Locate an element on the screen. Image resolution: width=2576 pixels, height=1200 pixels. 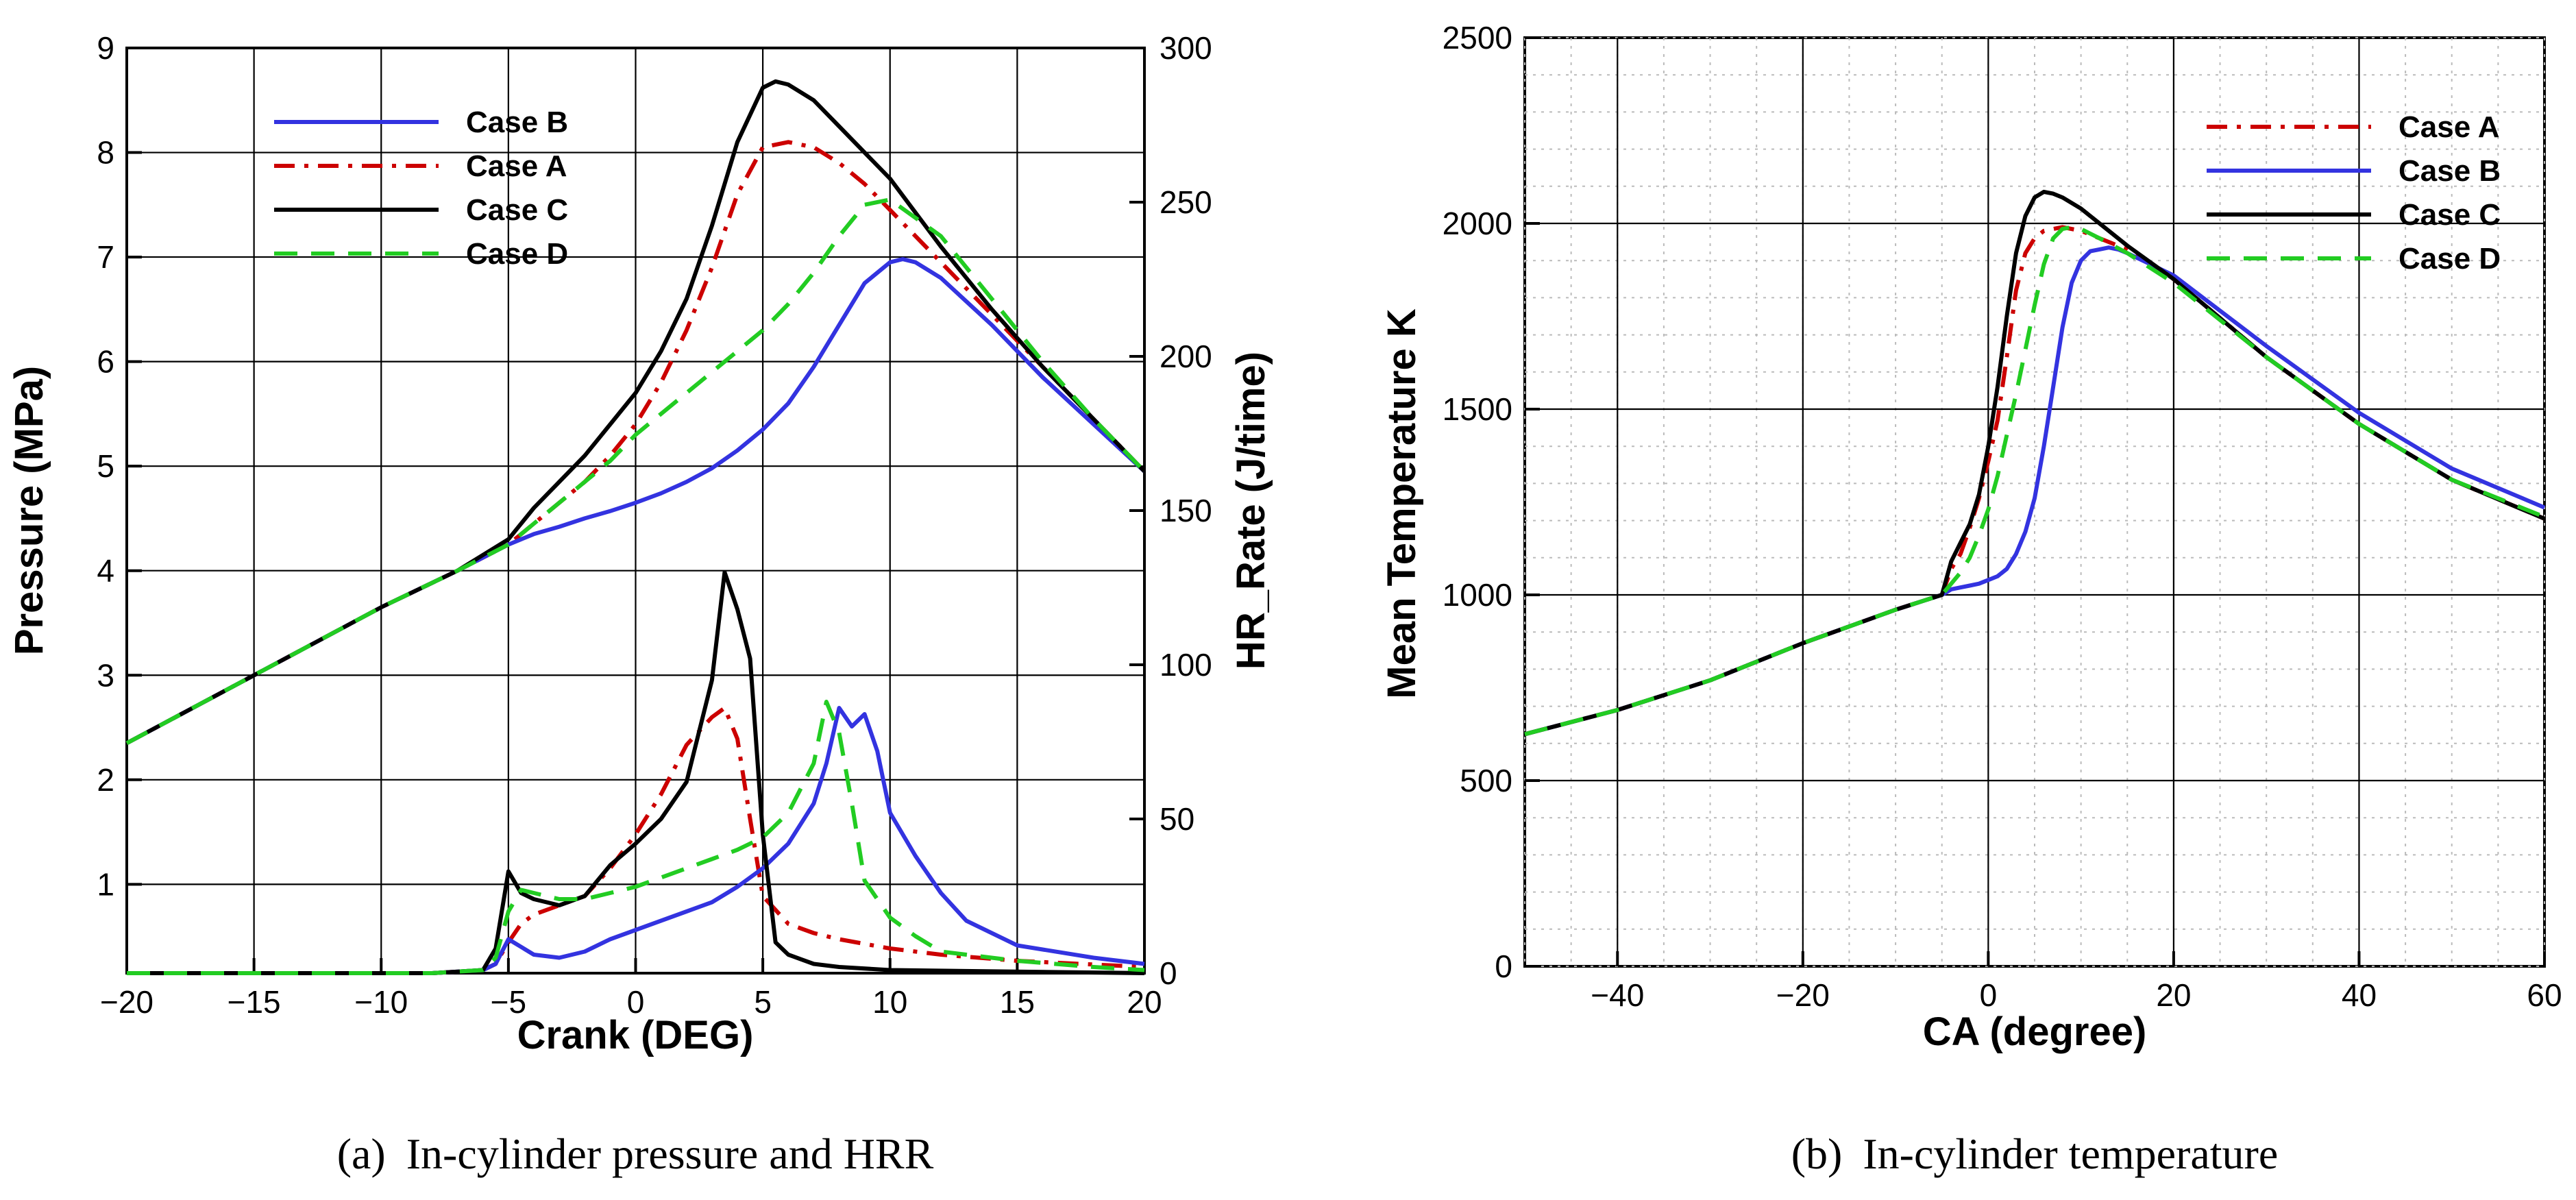
x-tick-label: −5 is located at coordinates (509, 1002).